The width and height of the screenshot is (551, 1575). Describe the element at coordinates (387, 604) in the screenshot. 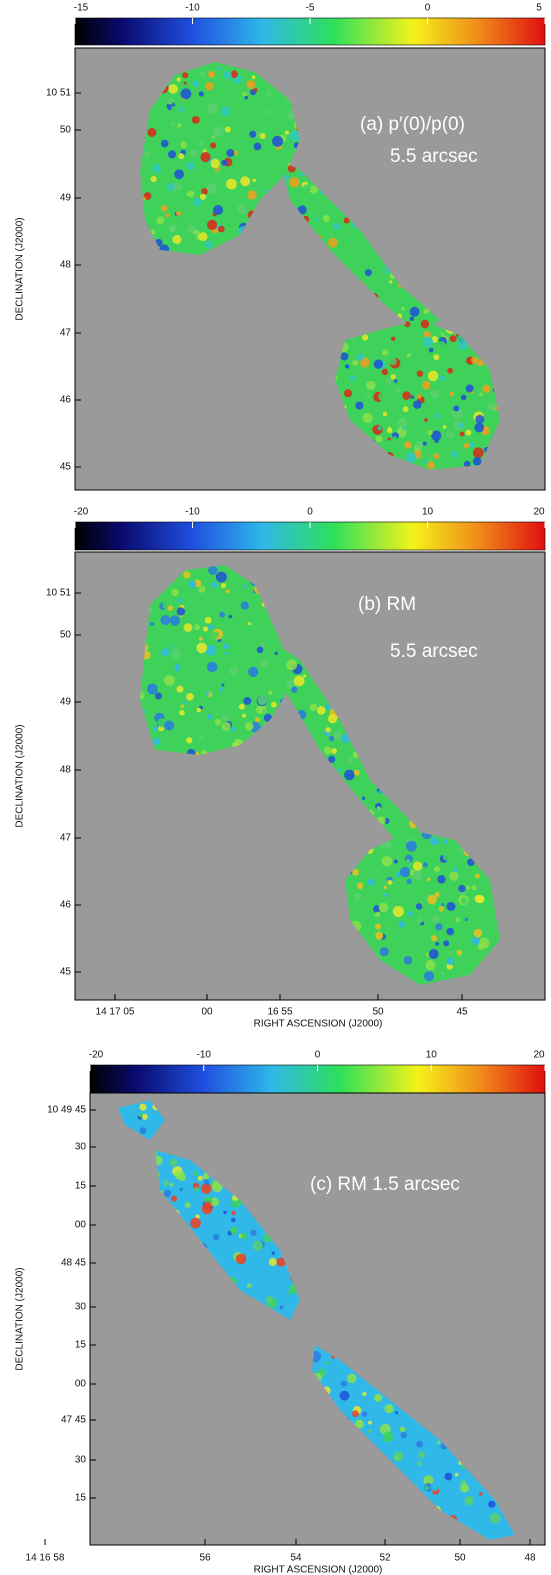

I see `panel-annotation: (b) RM` at that location.